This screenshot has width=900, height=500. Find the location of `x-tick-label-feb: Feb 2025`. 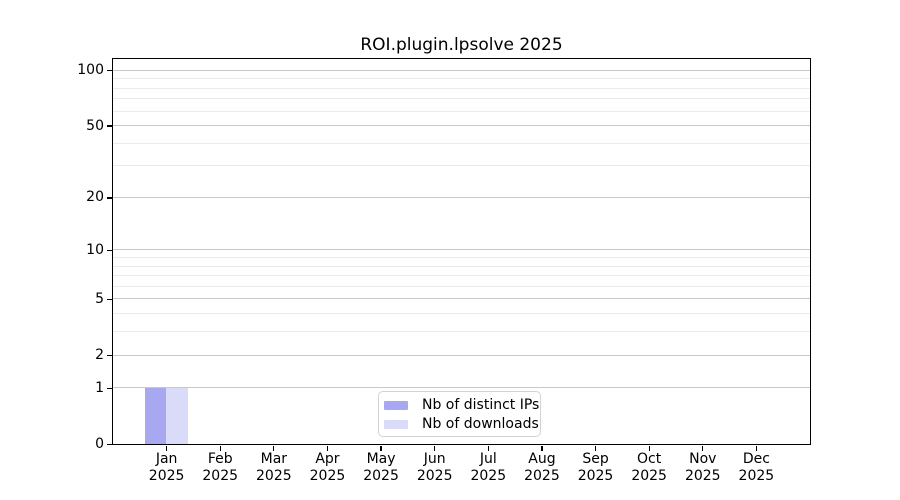

x-tick-label-feb: Feb 2025 is located at coordinates (220, 468).